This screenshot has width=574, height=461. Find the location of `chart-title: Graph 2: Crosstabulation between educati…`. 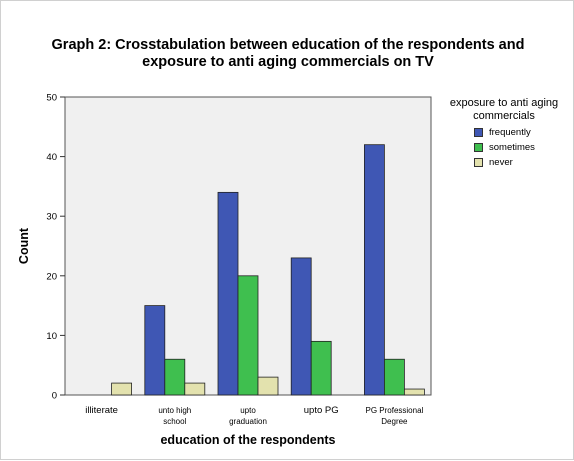

chart-title: Graph 2: Crosstabulation between educati… is located at coordinates (288, 53).